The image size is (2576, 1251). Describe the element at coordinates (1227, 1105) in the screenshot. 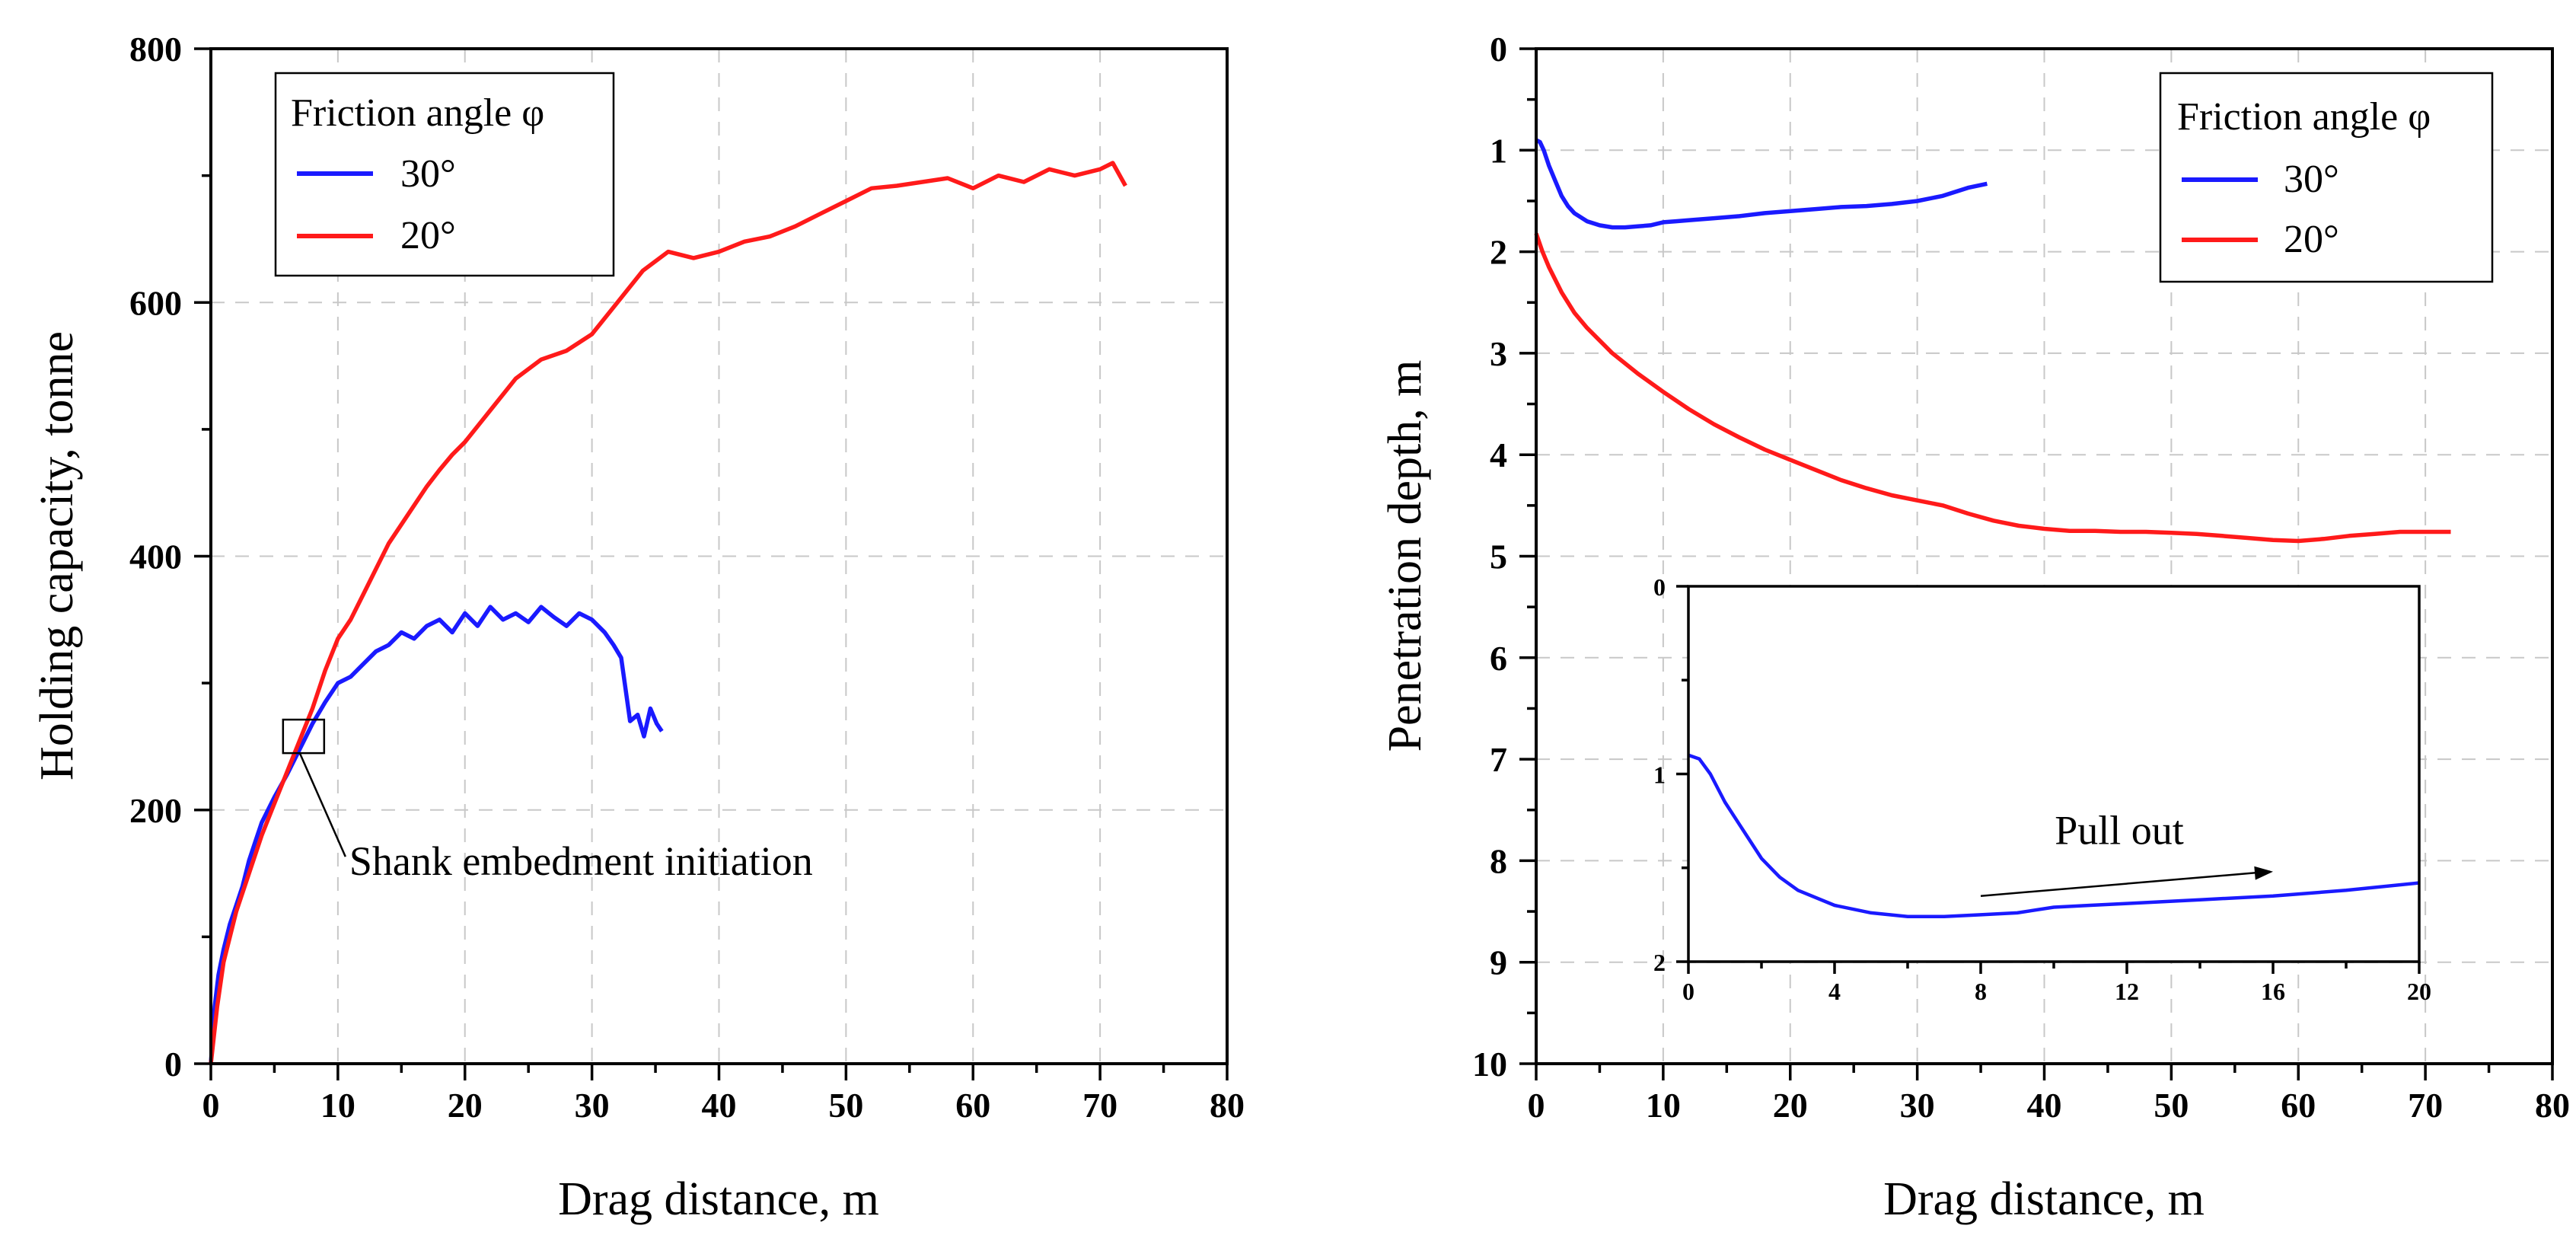

I see `left-xtick-label: 80` at that location.